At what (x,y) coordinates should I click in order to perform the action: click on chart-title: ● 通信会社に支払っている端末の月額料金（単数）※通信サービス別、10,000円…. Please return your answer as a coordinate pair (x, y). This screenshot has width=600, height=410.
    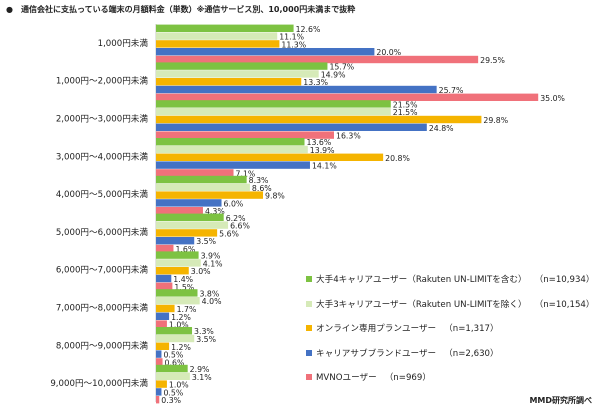
    Looking at the image, I should click on (181, 9).